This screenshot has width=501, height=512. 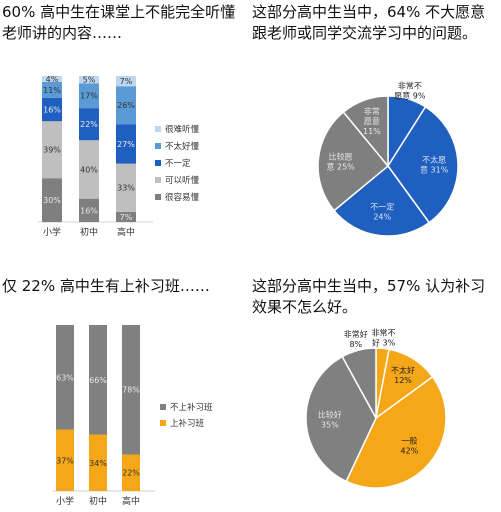 I want to click on legend-swatch-不上补习班, so click(x=163, y=407).